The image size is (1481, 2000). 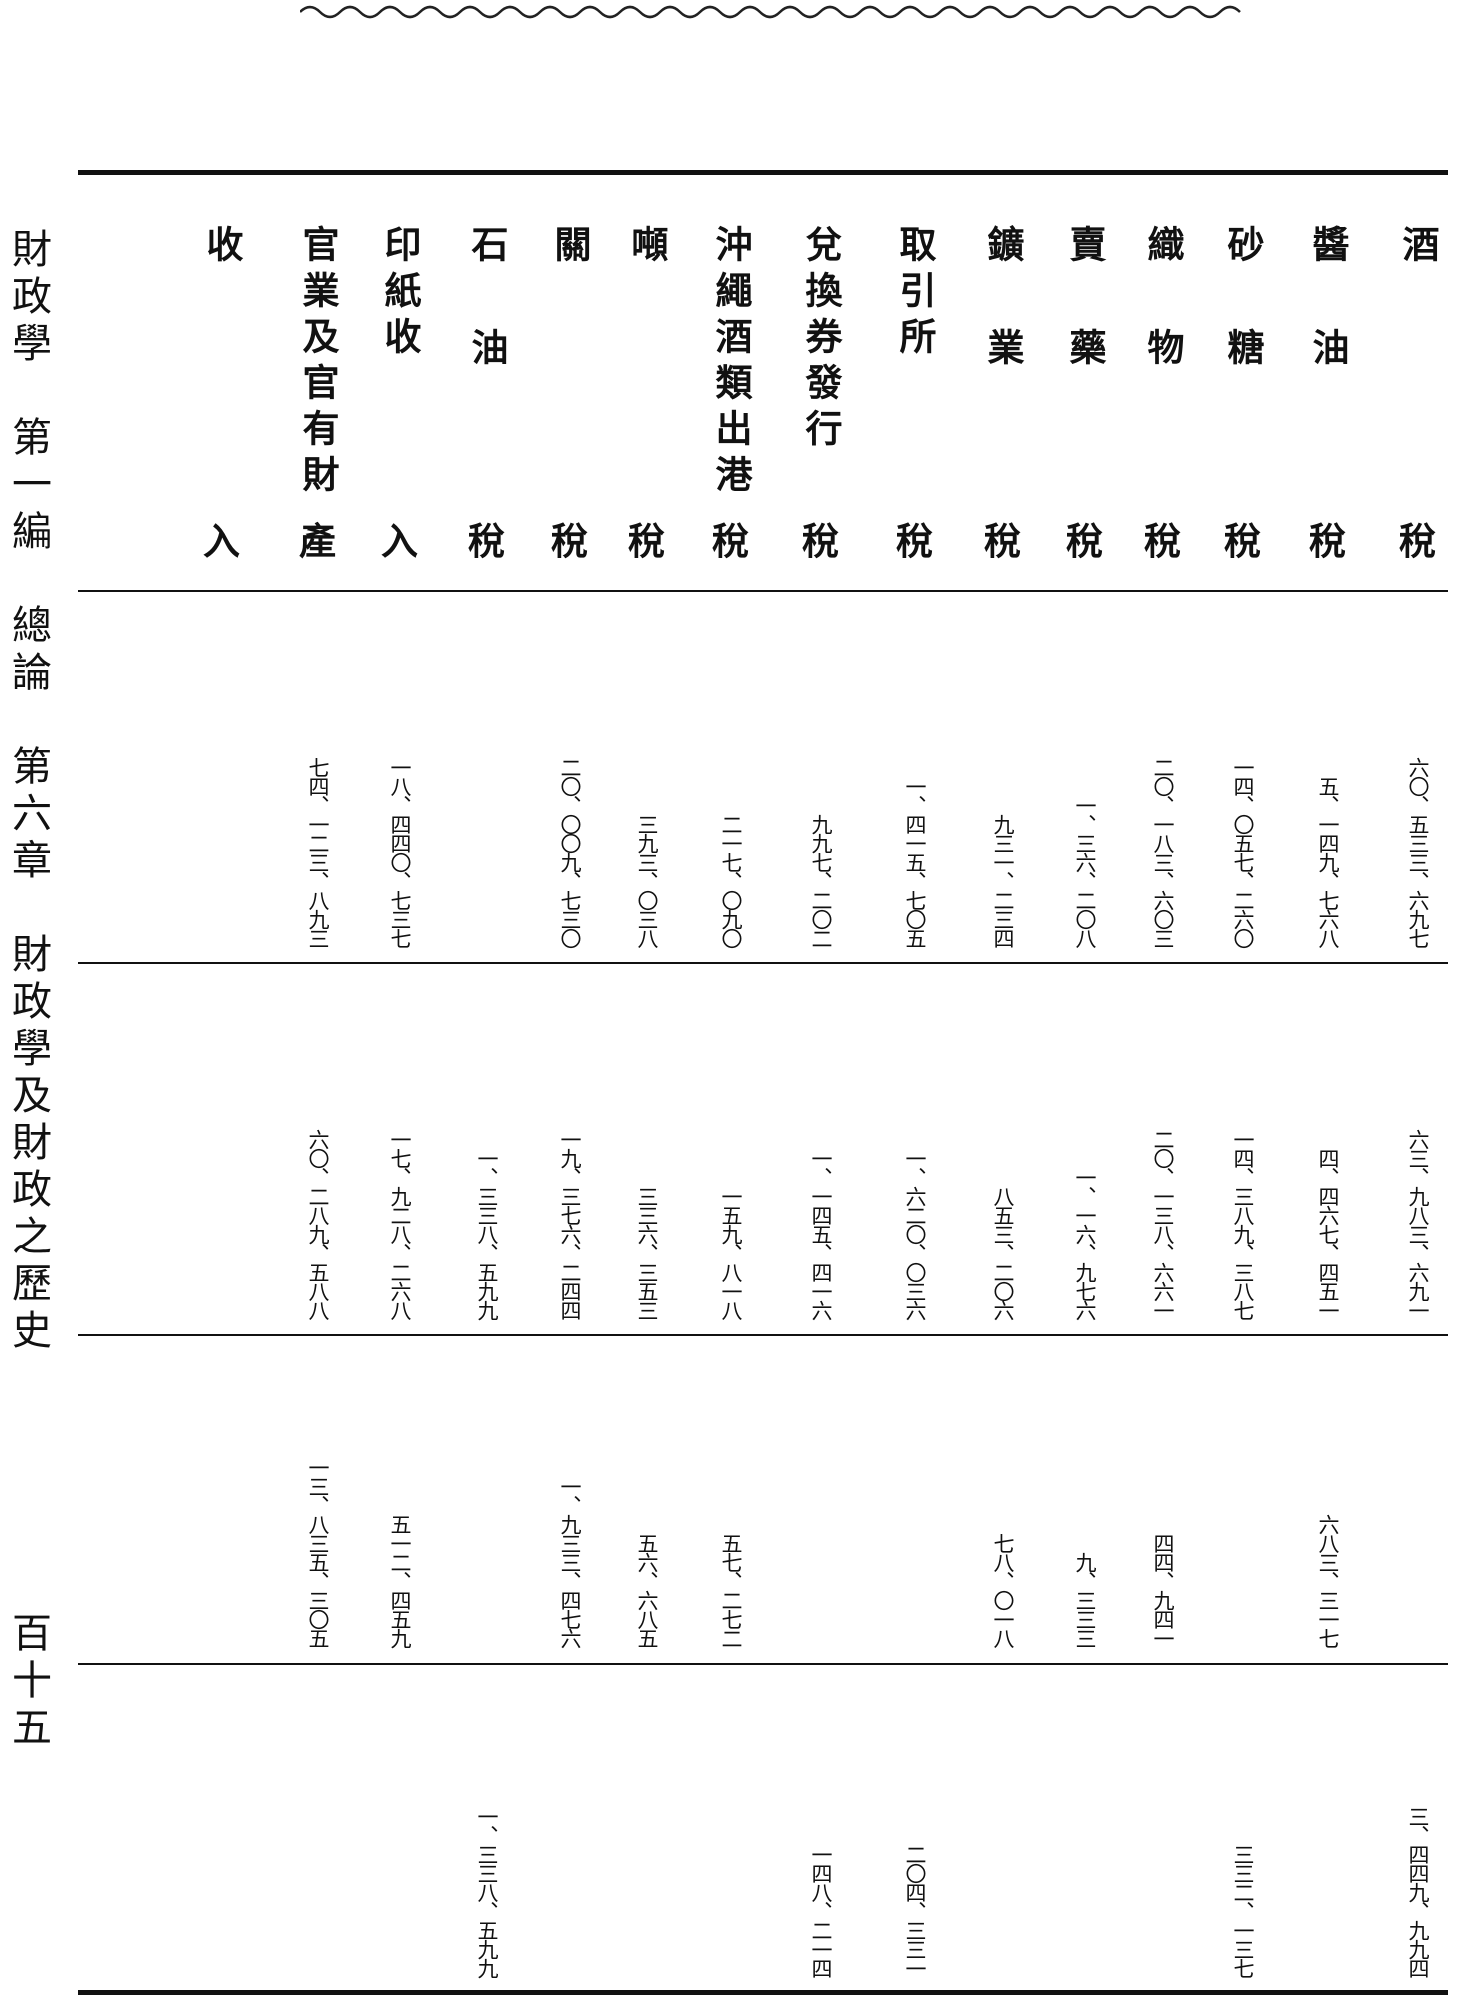 What do you see at coordinates (317, 541) in the screenshot?
I see `column-header-14-tail: 產` at bounding box center [317, 541].